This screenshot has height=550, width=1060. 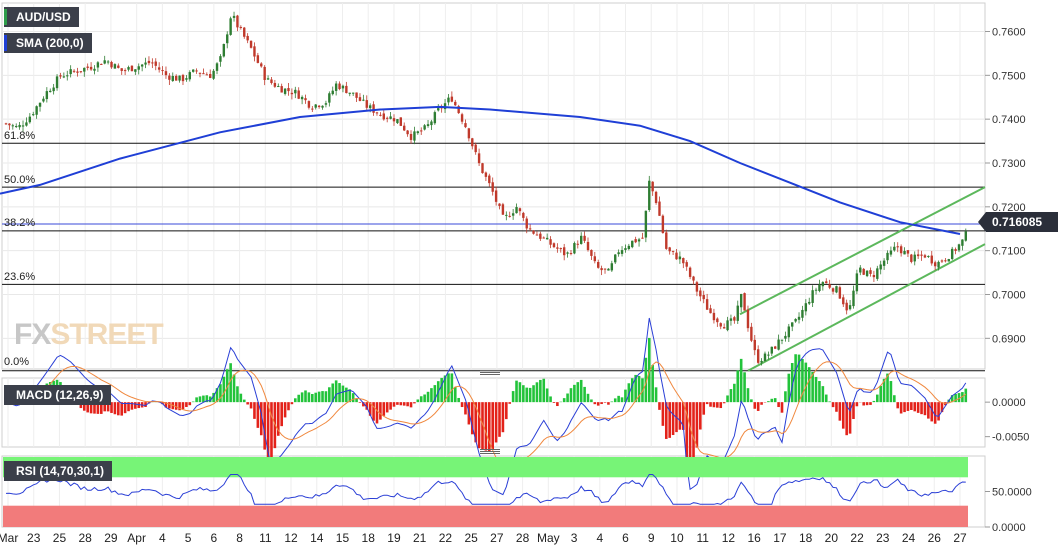 What do you see at coordinates (651, 538) in the screenshot?
I see `x-tick-label: 9` at bounding box center [651, 538].